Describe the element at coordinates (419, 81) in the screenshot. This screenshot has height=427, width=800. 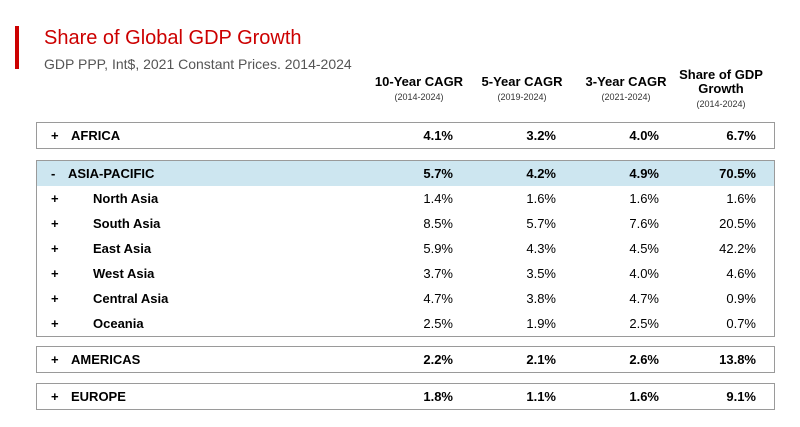
I see `column-header-label: 10-Year CAGR` at that location.